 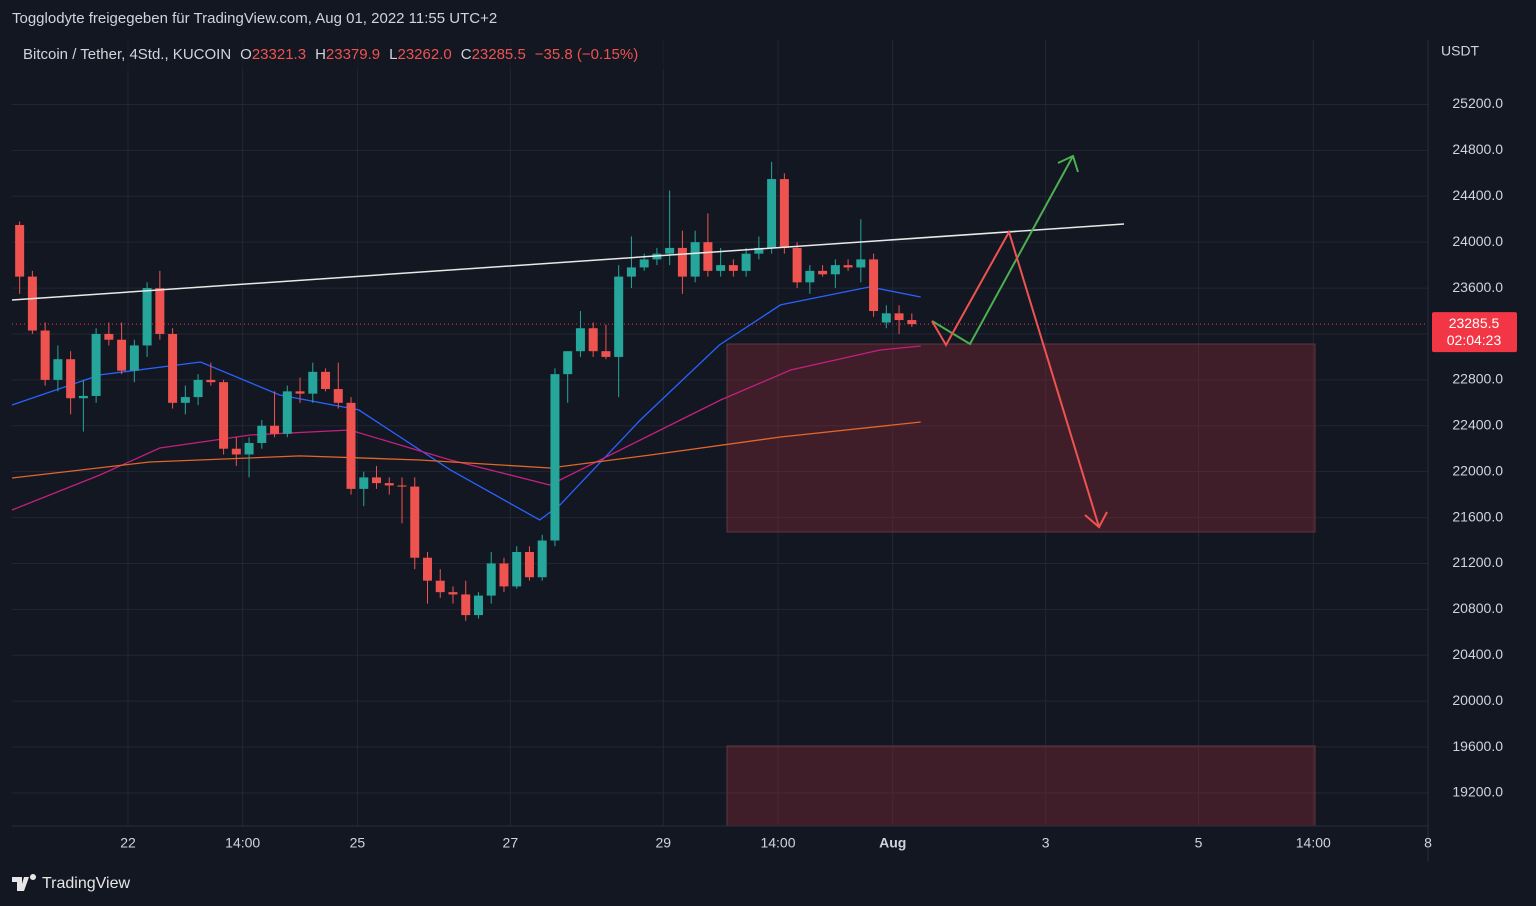 I want to click on zone-box, so click(x=1021, y=438).